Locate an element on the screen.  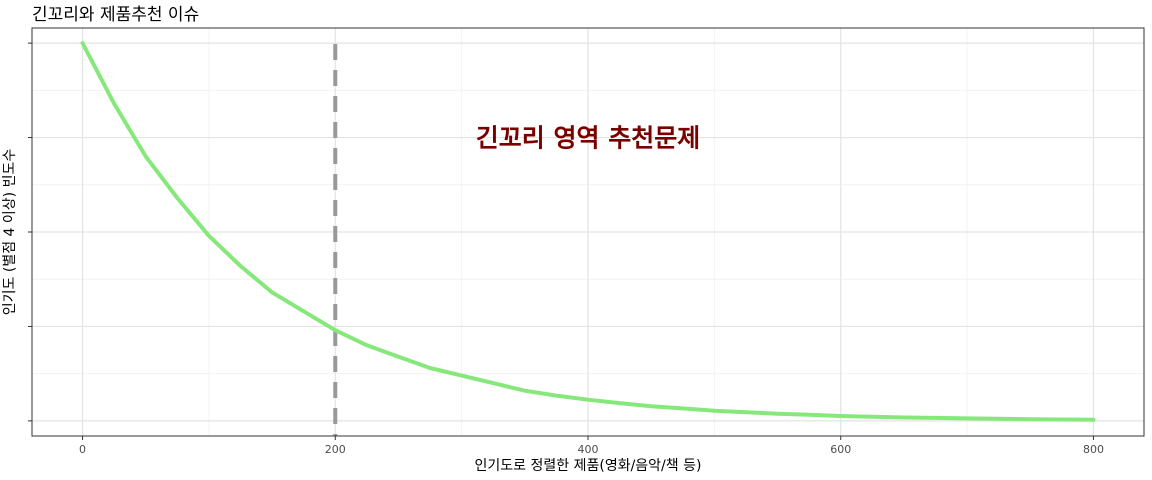
y-axis-ticks is located at coordinates (30, 232).